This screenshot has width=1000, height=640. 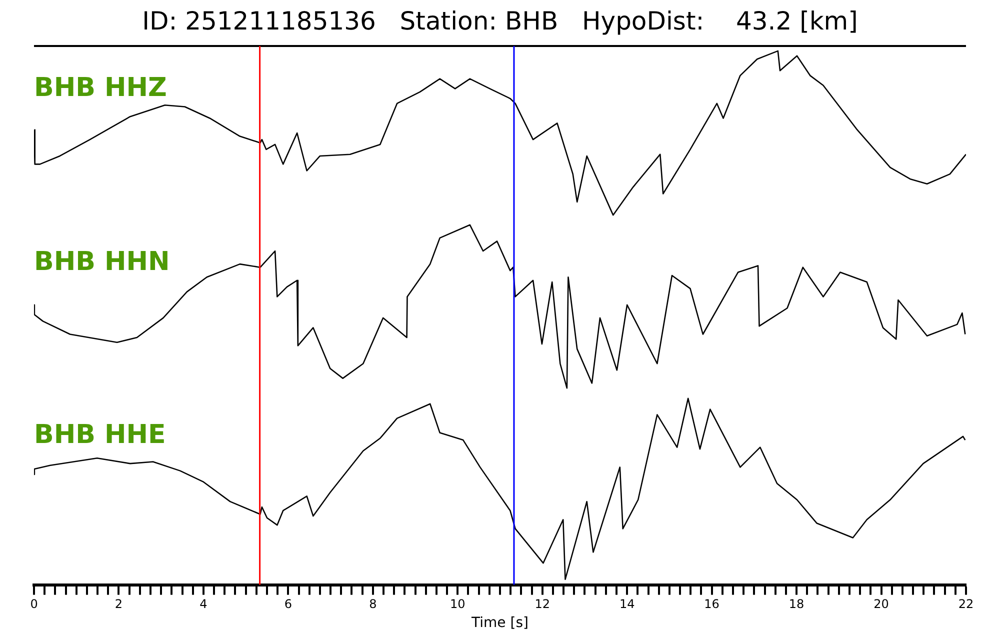 I want to click on x-tick-label: 4, so click(x=204, y=604).